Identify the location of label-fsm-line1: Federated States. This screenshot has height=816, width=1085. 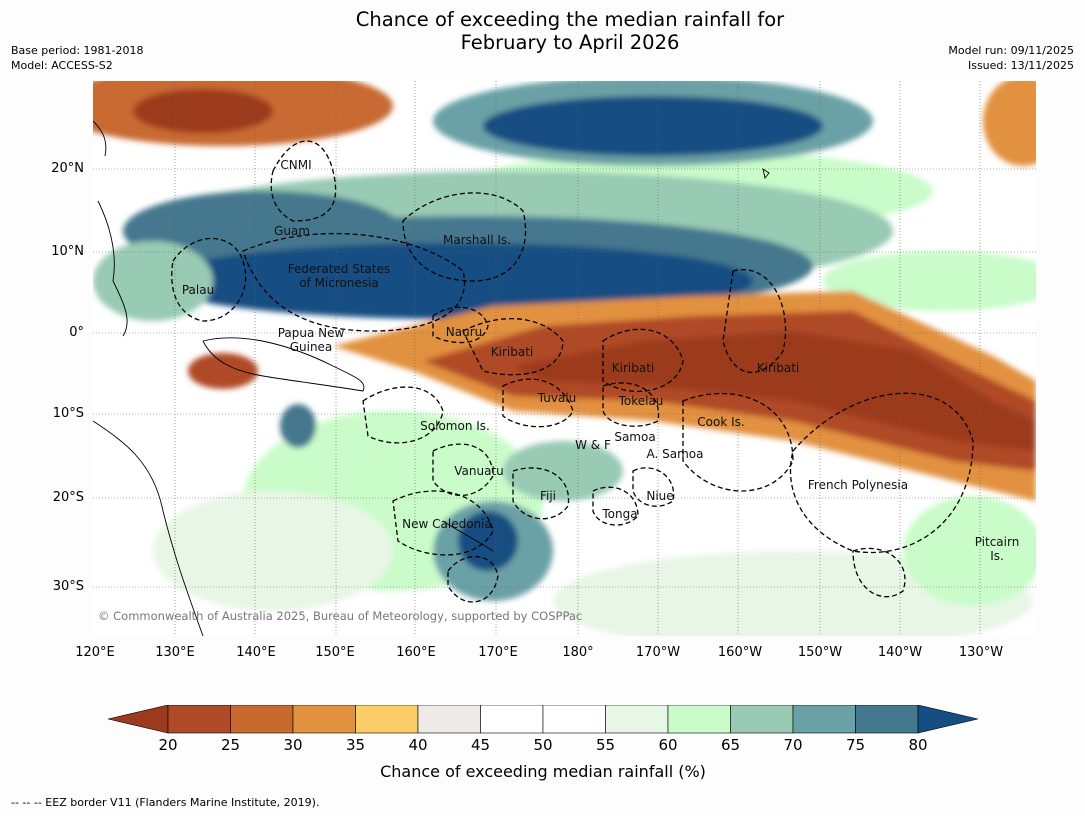
(339, 269).